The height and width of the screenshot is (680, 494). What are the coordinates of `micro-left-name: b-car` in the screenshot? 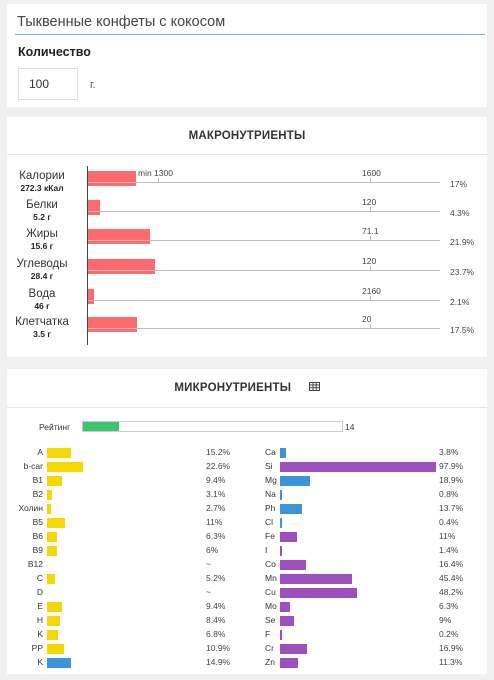 It's located at (33, 466).